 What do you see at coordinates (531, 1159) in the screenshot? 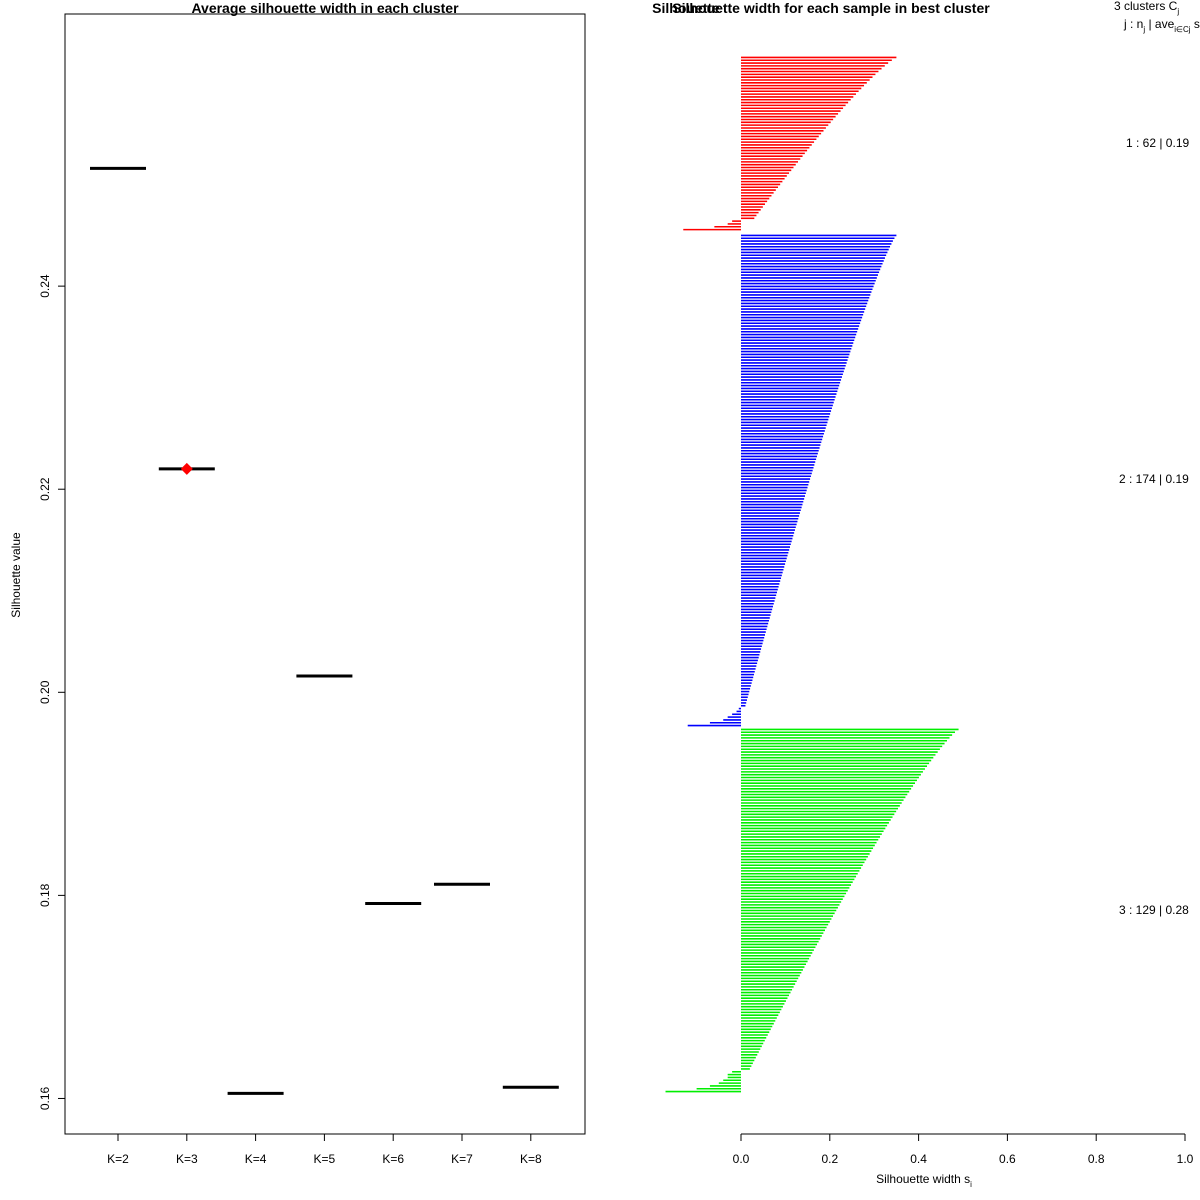
I see `x-tick-label: K=8` at bounding box center [531, 1159].